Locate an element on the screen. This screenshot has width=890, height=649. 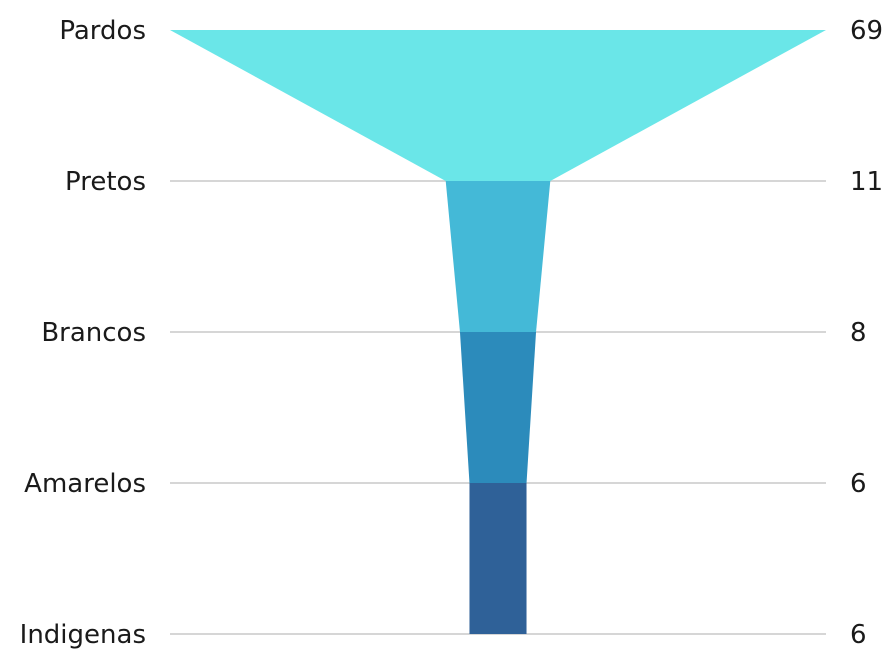
category-labels: Pardos Pretos Brancos Amarelos Indigenas is located at coordinates (83, 332).